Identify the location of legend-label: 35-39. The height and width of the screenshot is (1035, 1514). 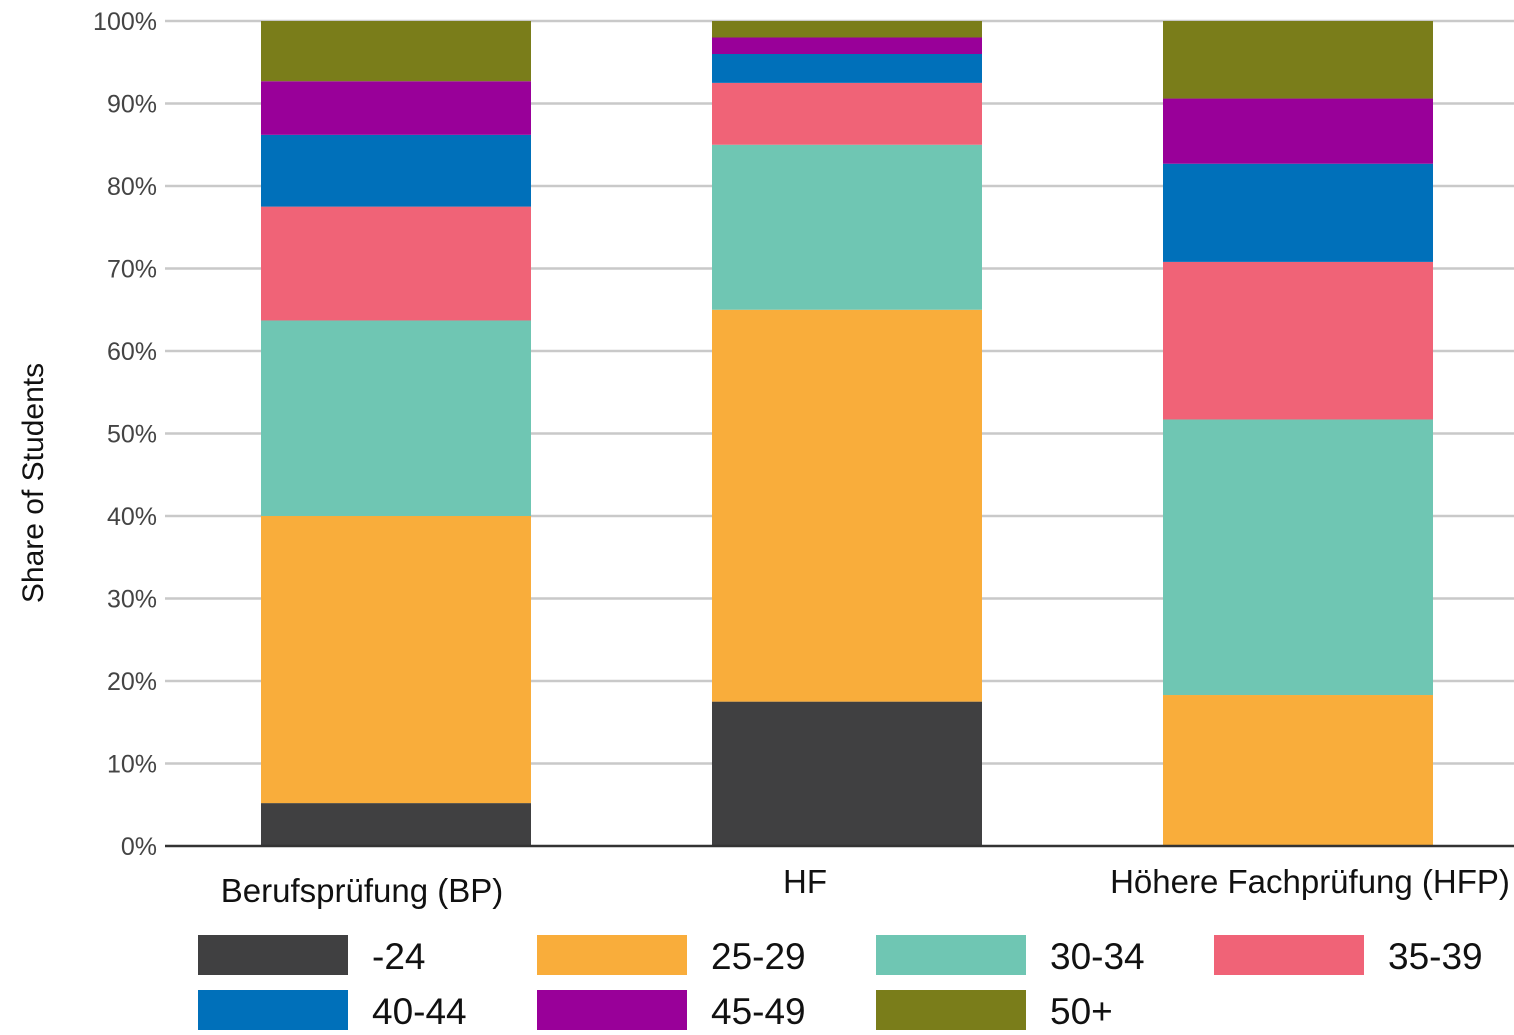
(1435, 956).